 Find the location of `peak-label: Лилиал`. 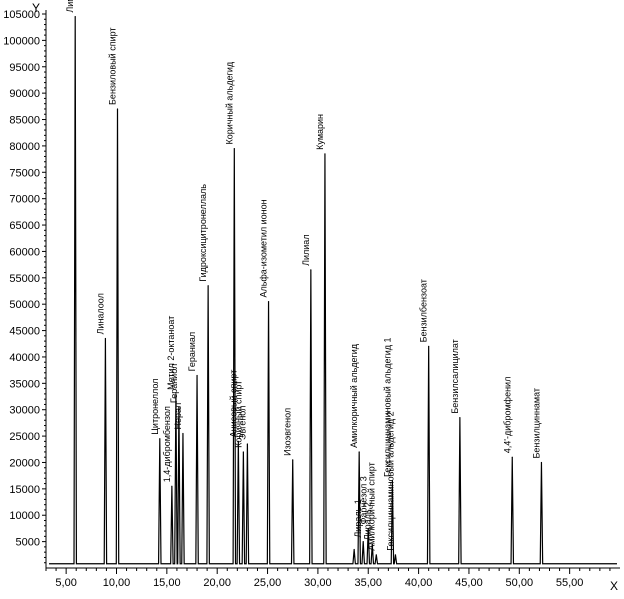

peak-label: Лилиал is located at coordinates (306, 249).